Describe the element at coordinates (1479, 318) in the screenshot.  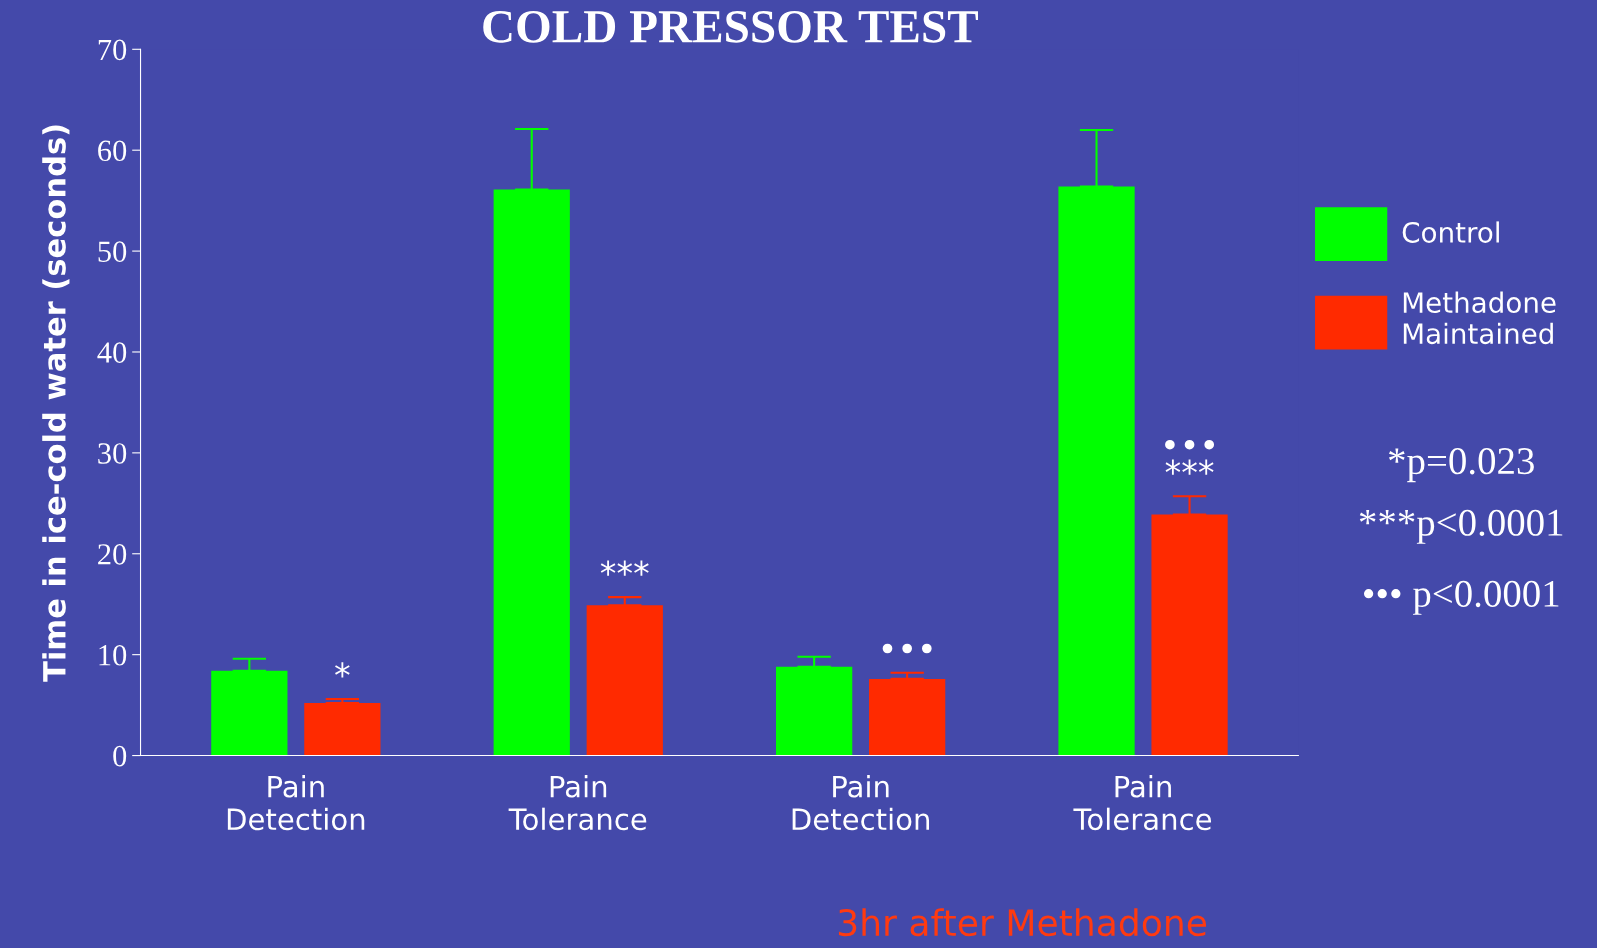
I see `legend-label: Methadone Maintained` at that location.